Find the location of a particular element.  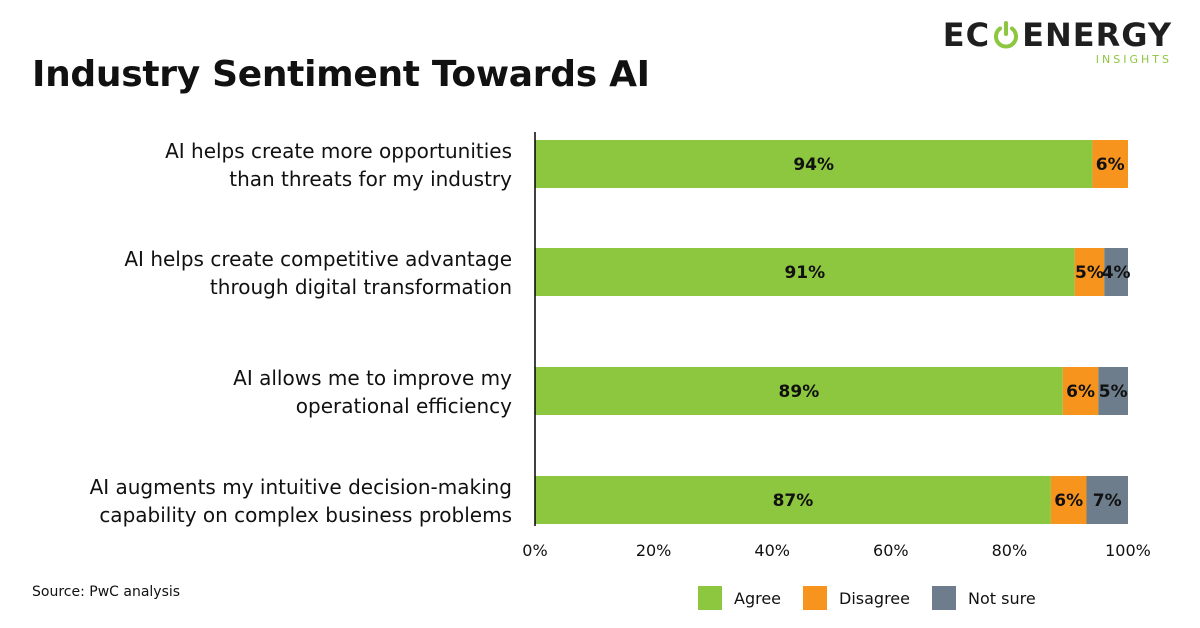

data-label-disagree-3: 6% is located at coordinates (1080, 392).